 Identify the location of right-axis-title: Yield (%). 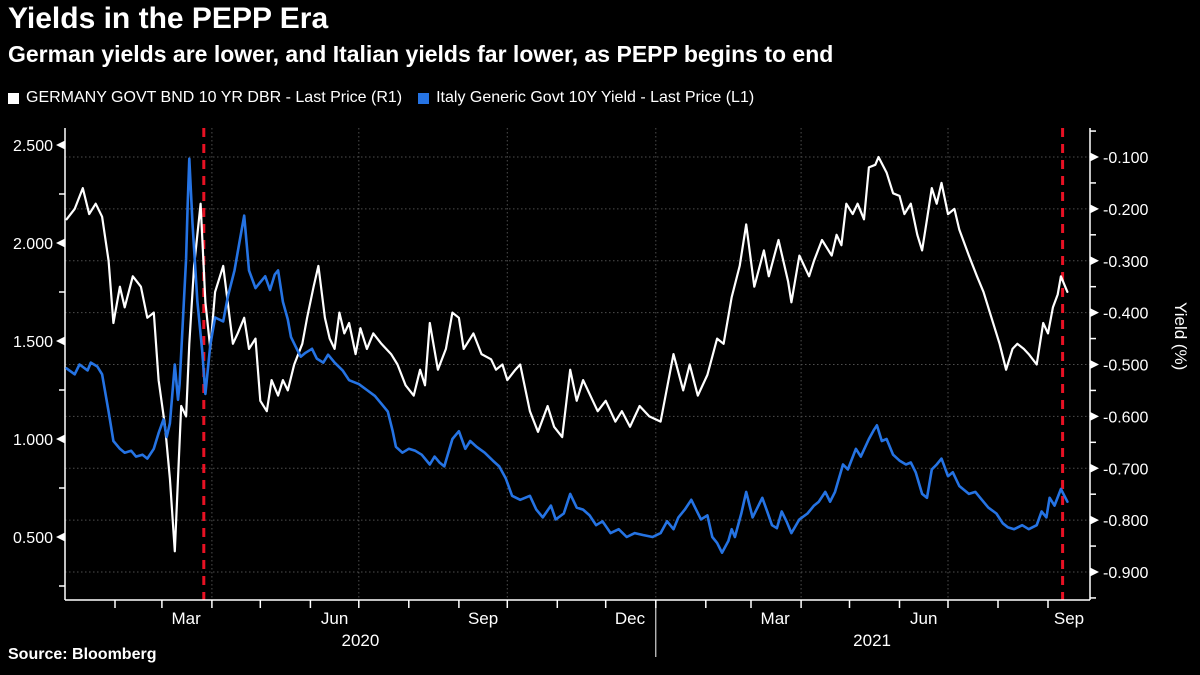
(1180, 336).